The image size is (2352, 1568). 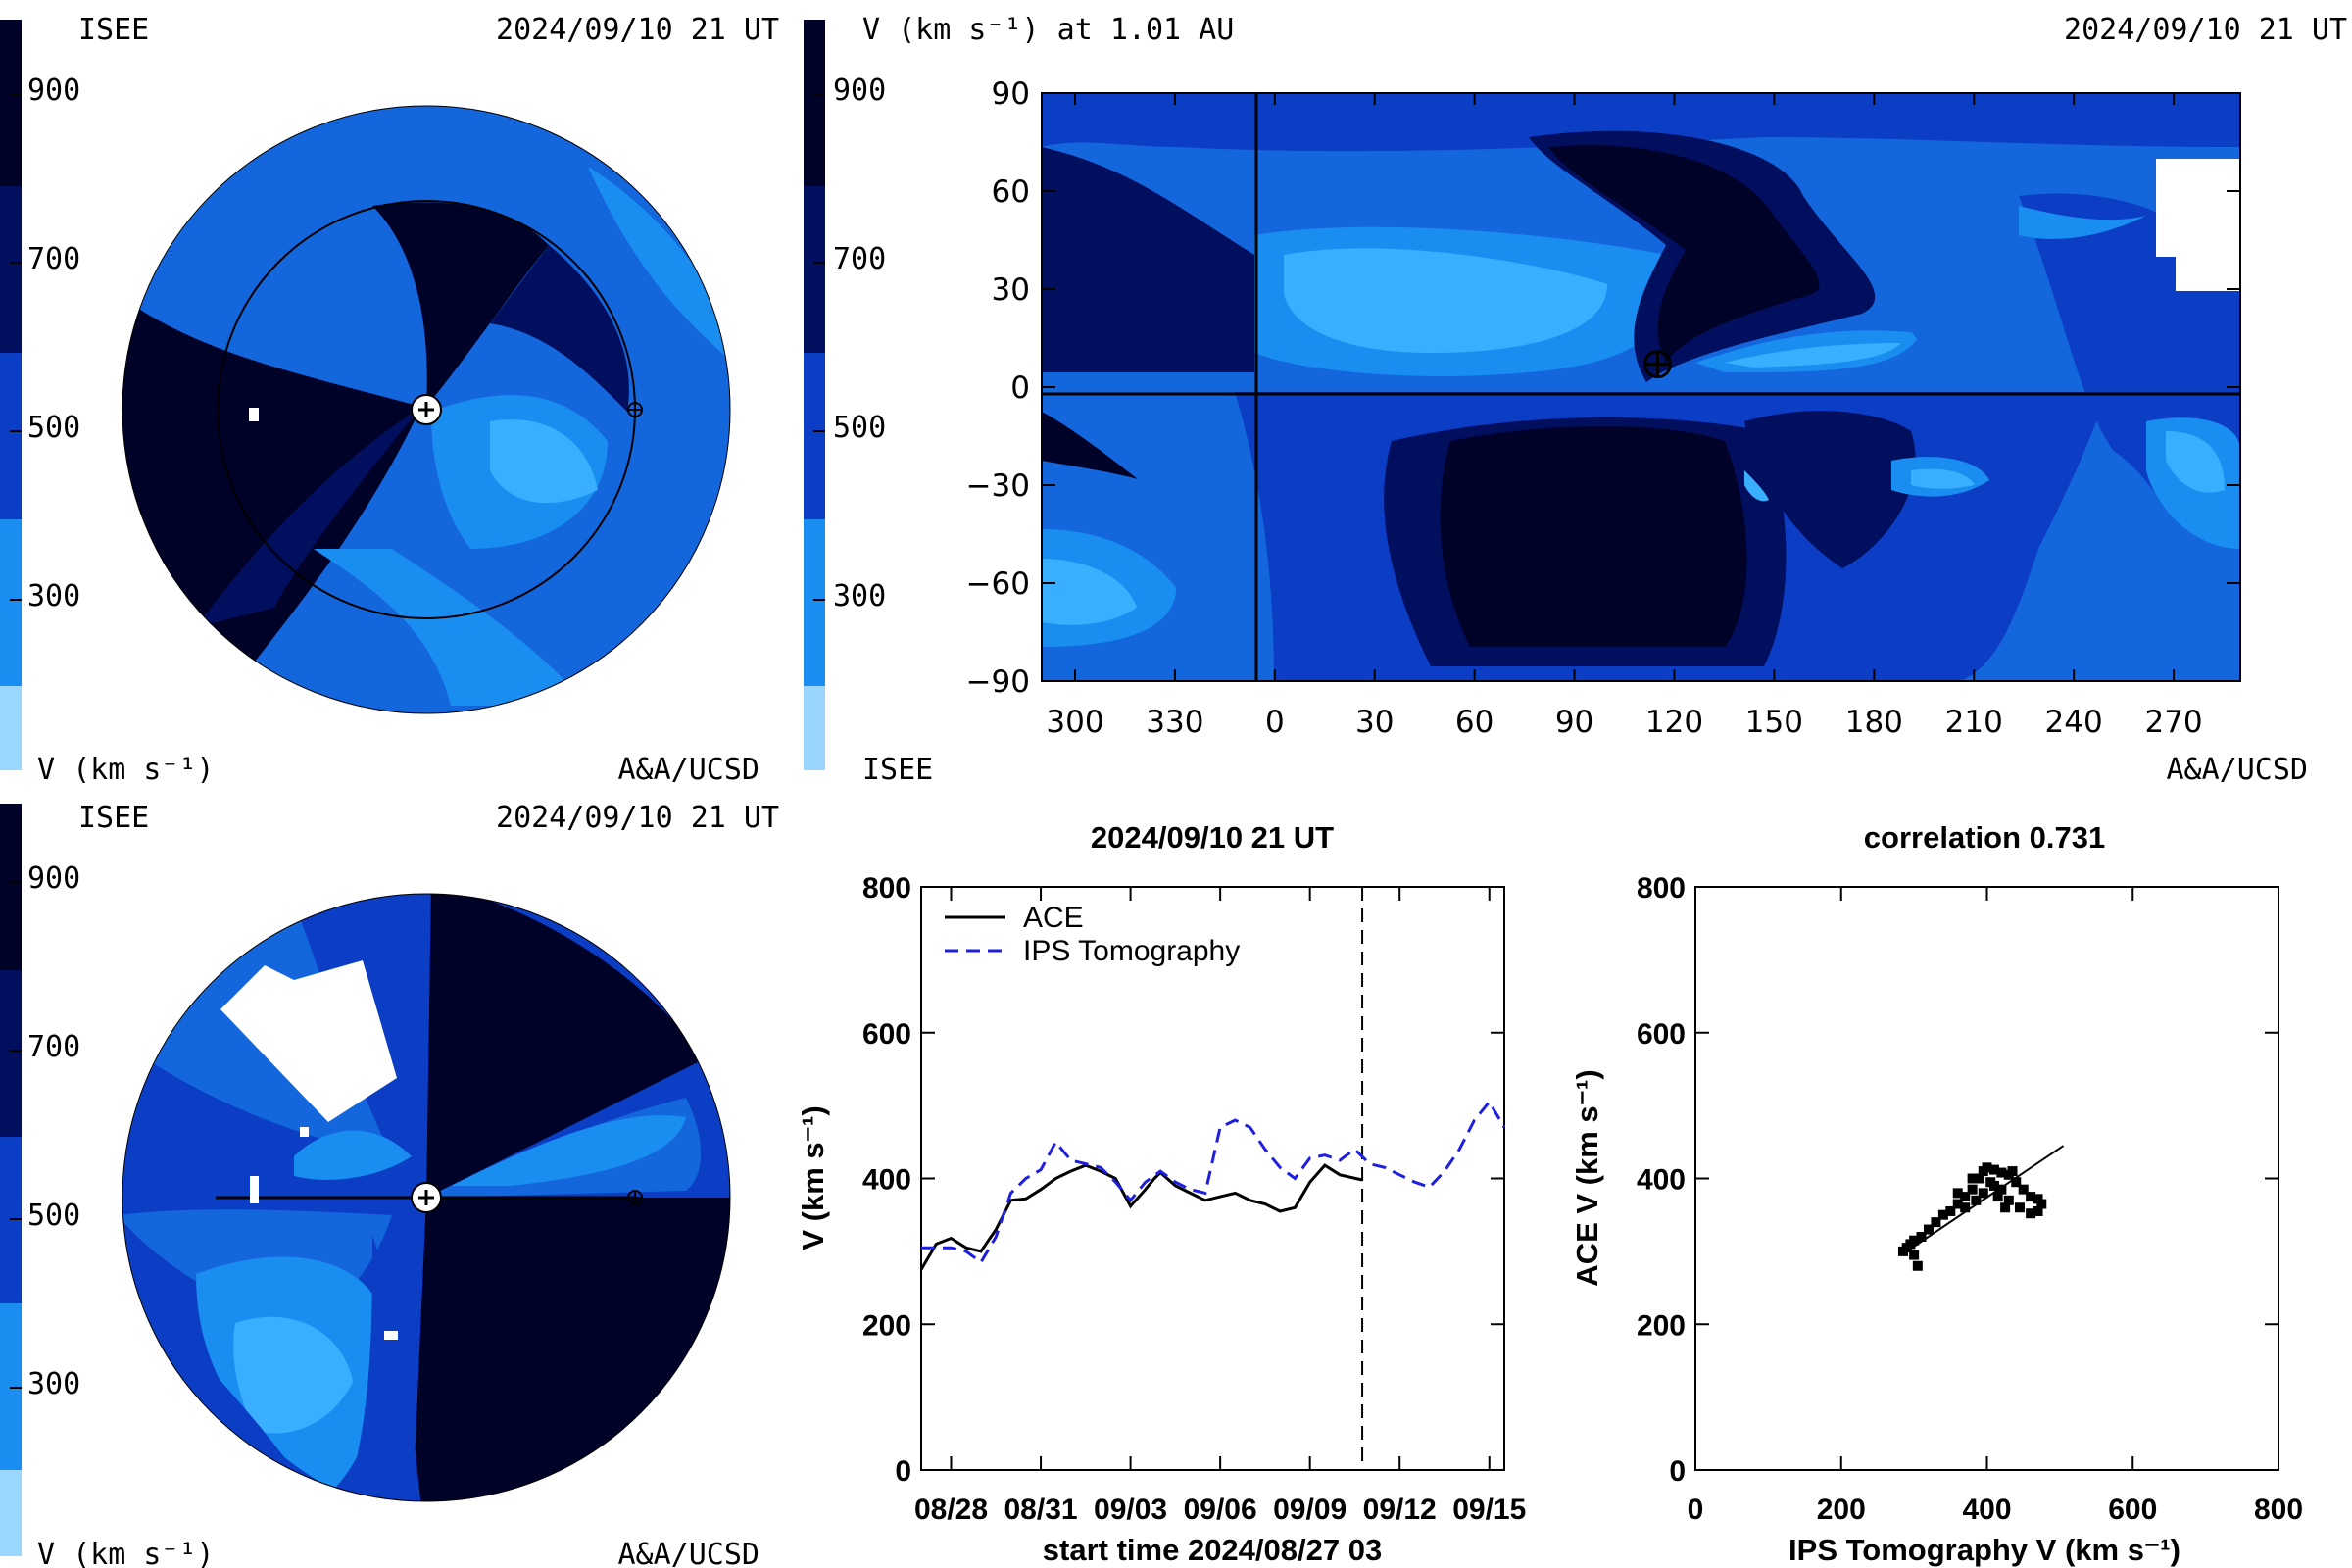 I want to click on x-tick-label: 210, so click(x=1974, y=722).